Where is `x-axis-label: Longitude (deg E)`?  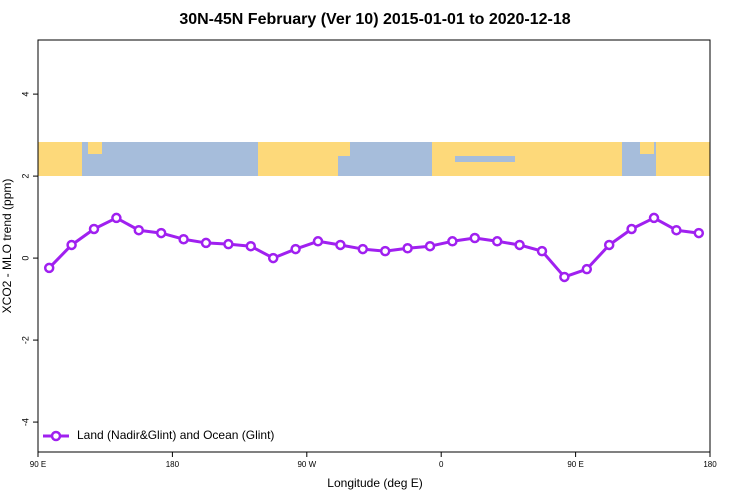 x-axis-label: Longitude (deg E) is located at coordinates (374, 483).